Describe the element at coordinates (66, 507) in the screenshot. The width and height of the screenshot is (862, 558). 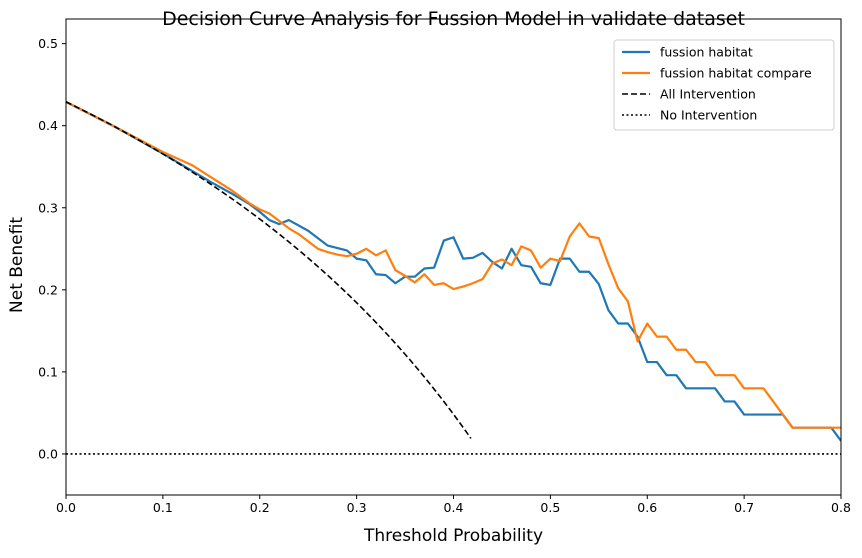
I see `x-tick-label: 0.0` at that location.